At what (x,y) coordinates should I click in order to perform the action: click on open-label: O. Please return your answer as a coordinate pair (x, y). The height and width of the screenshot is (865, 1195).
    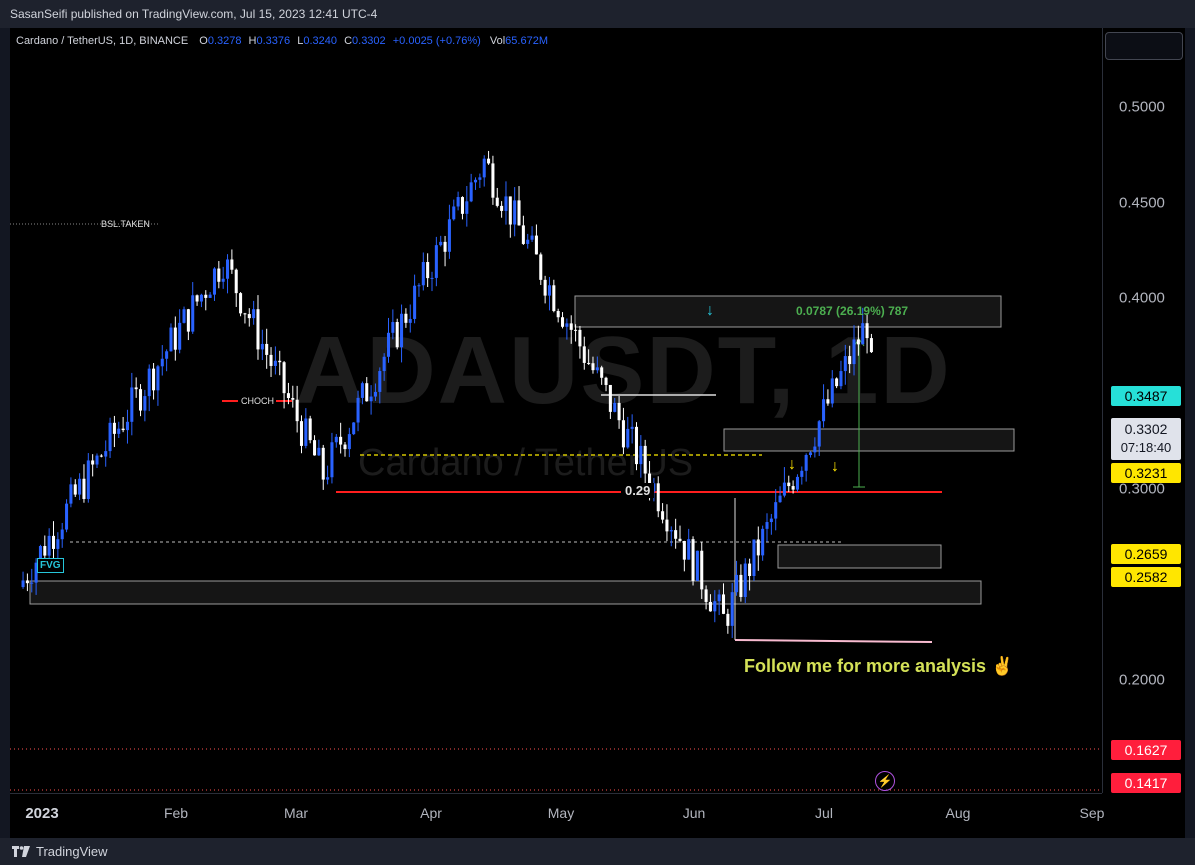
    Looking at the image, I should click on (203, 41).